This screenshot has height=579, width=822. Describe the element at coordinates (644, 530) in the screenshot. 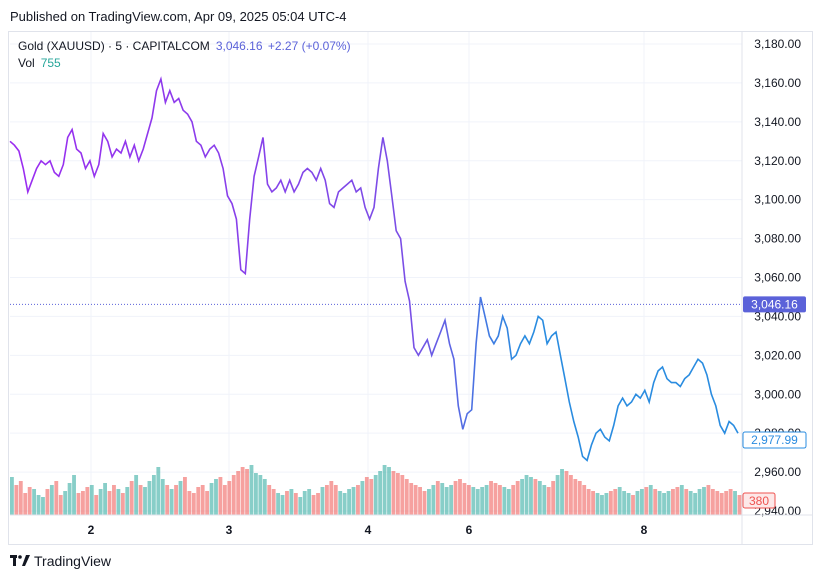

I see `x-tick-label: 8` at that location.